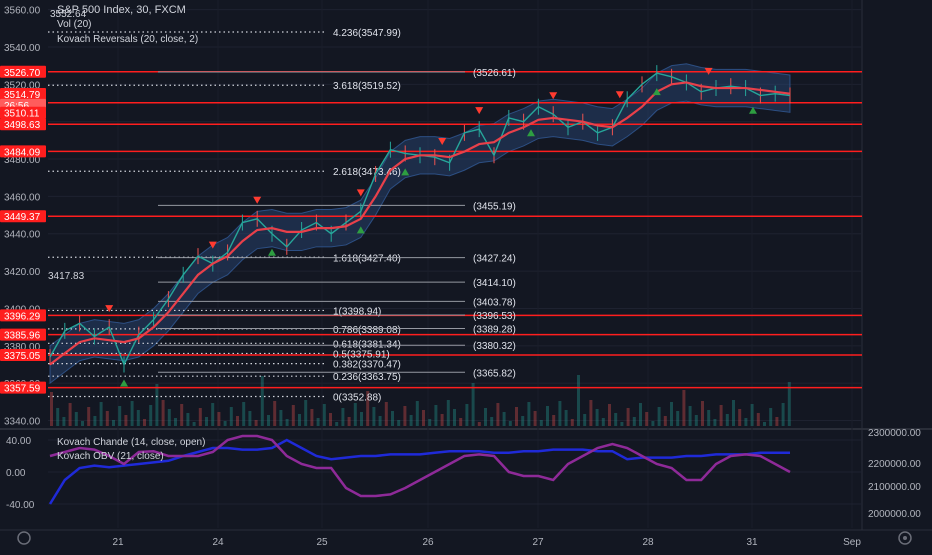 The width and height of the screenshot is (932, 555). I want to click on time-tick-label: Sep, so click(852, 542).